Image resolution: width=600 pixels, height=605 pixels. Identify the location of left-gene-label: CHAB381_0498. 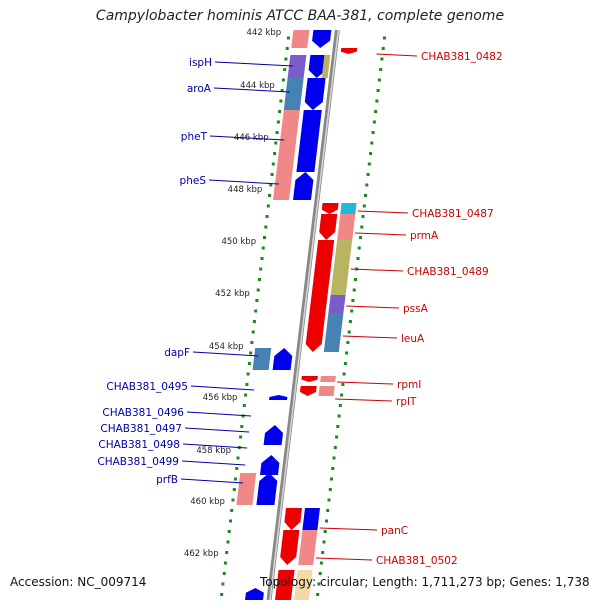
(139, 445).